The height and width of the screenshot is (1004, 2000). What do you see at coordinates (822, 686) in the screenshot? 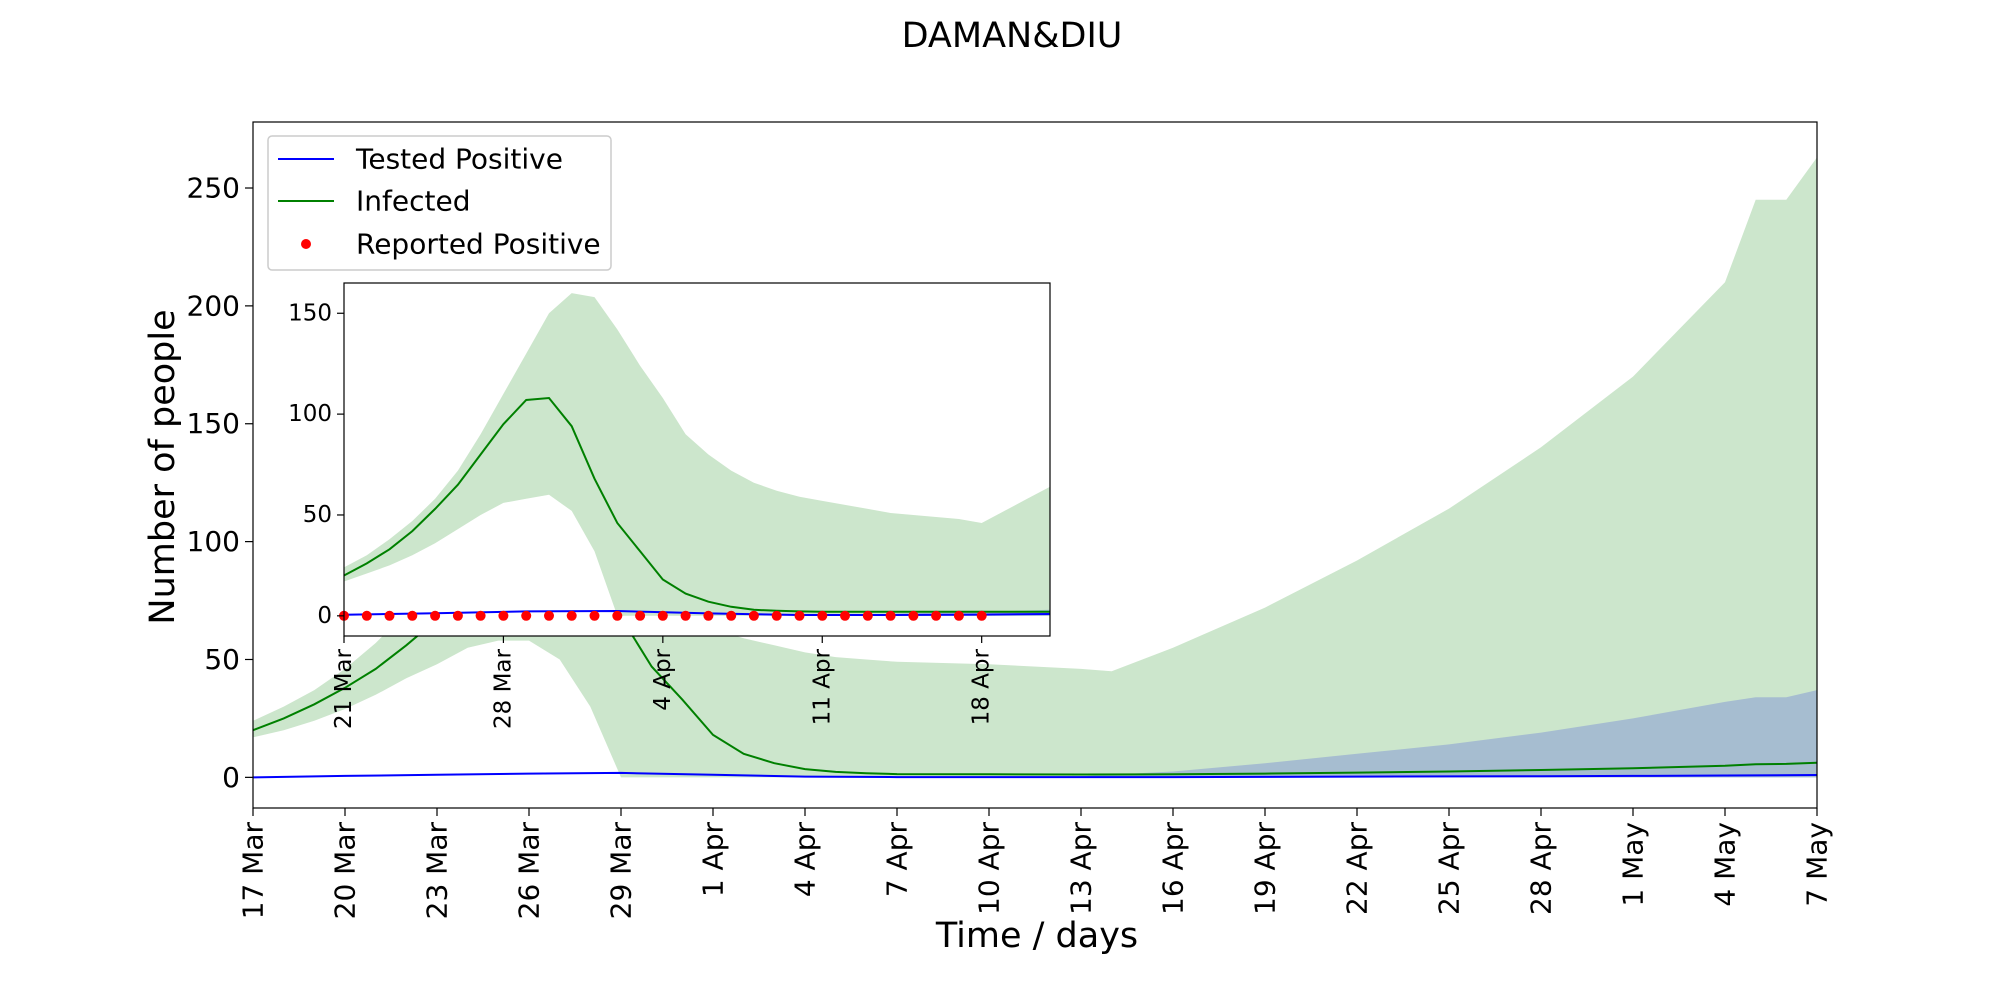
I see `inset-x-tick-label: 11 Apr` at bounding box center [822, 686].